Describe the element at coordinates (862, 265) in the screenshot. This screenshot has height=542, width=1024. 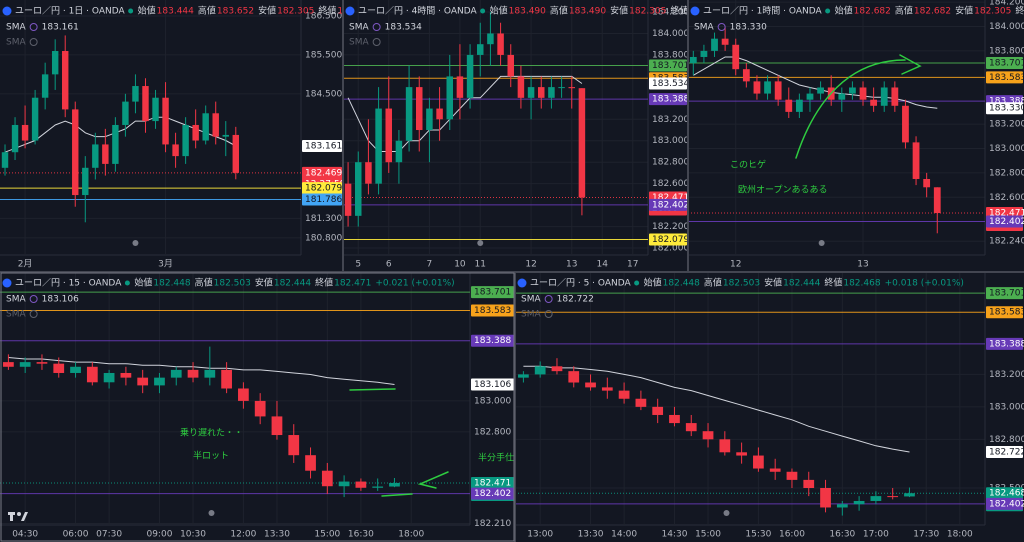
I see `x-tick-label: 13` at that location.